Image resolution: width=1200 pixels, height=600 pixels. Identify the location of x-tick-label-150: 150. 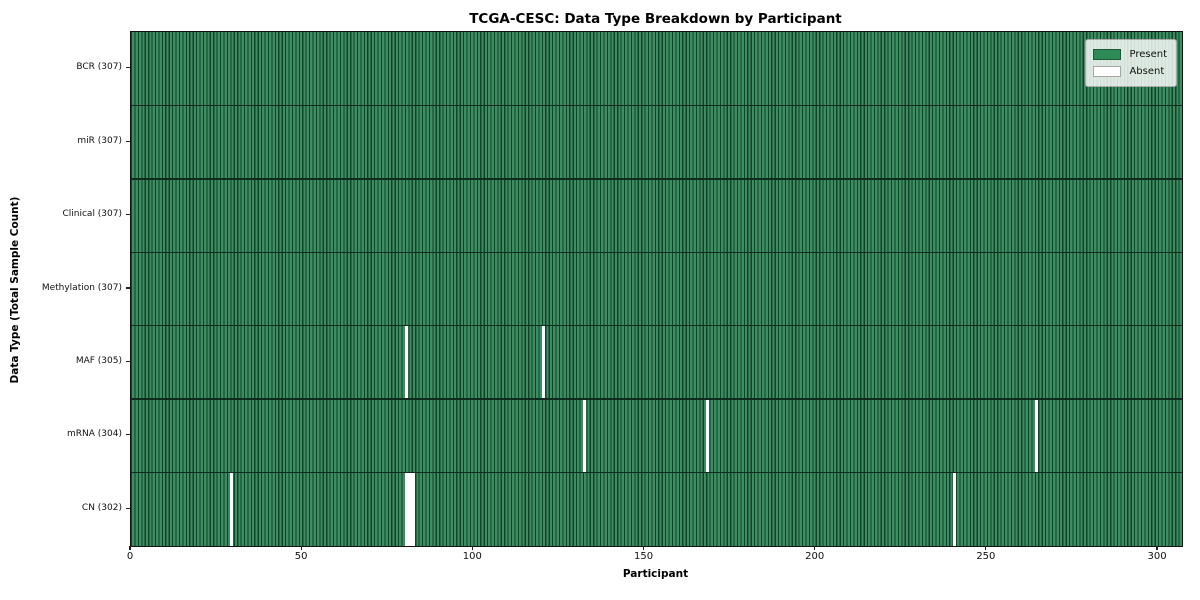
(643, 556).